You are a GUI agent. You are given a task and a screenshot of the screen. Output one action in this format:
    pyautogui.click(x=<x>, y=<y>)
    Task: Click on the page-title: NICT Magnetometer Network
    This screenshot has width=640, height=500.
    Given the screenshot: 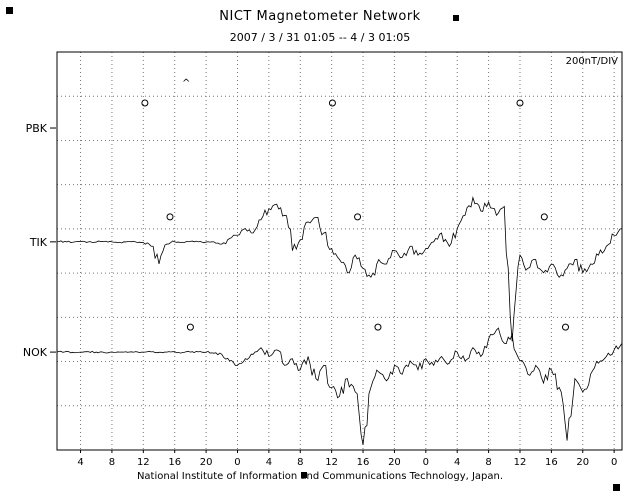 What is the action you would take?
    pyautogui.click(x=320, y=16)
    